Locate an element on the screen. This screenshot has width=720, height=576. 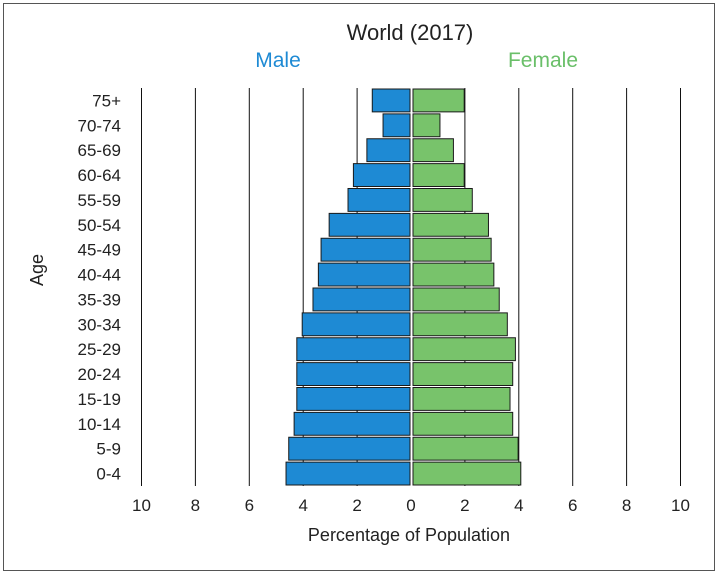
x-tick-label: 0 is located at coordinates (410, 505).